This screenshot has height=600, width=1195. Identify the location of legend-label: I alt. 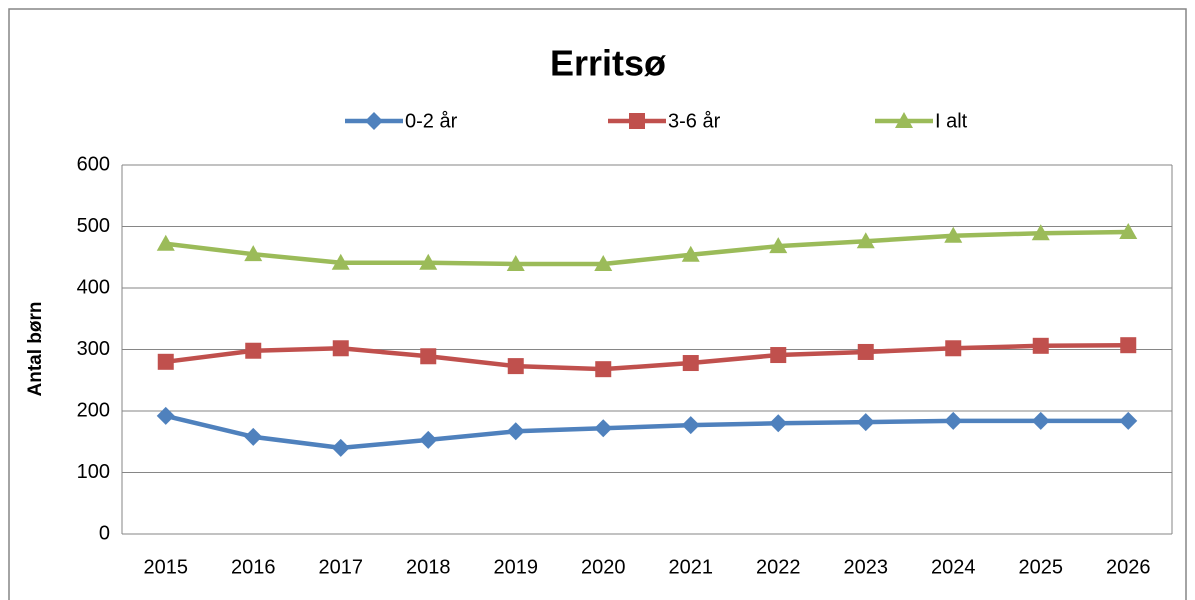
(951, 121).